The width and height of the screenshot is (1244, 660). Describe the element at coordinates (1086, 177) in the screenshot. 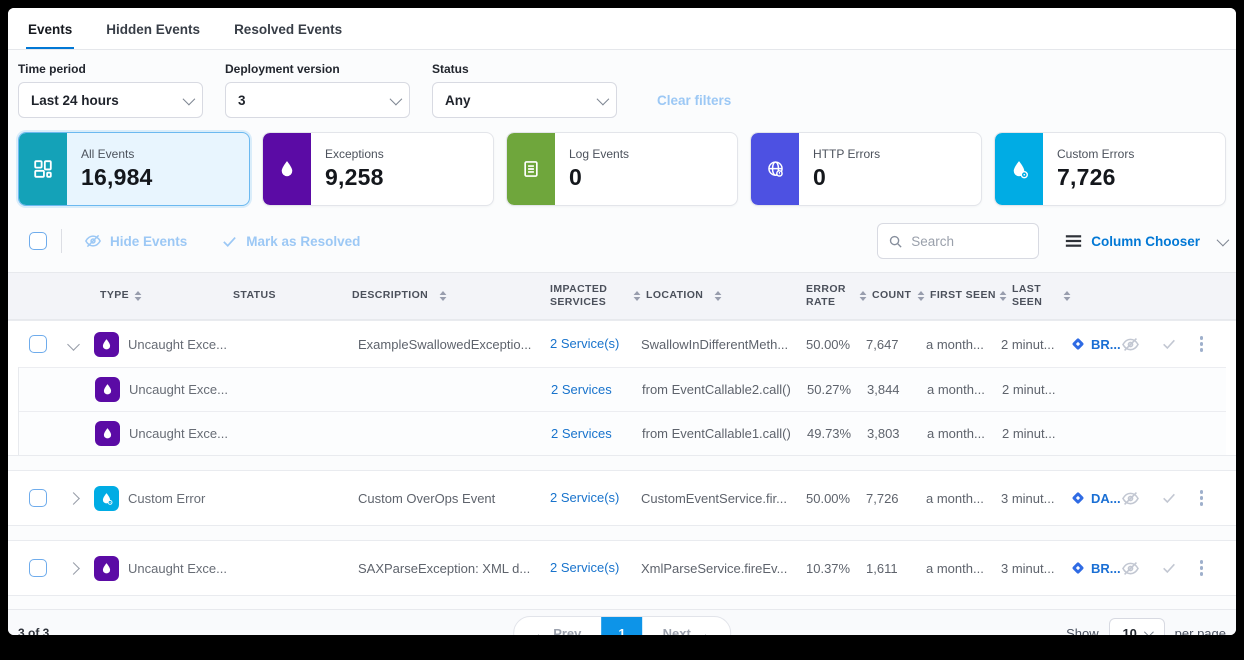

I see `card-value: 7,726` at that location.